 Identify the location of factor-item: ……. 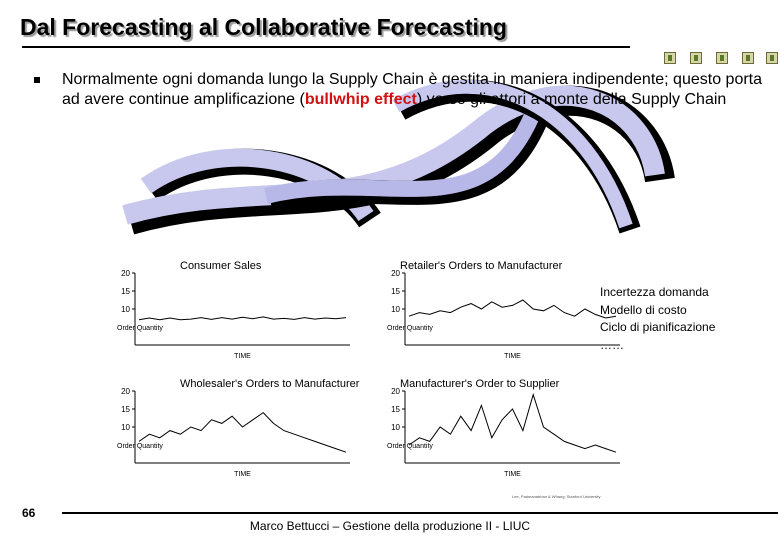
(612, 344).